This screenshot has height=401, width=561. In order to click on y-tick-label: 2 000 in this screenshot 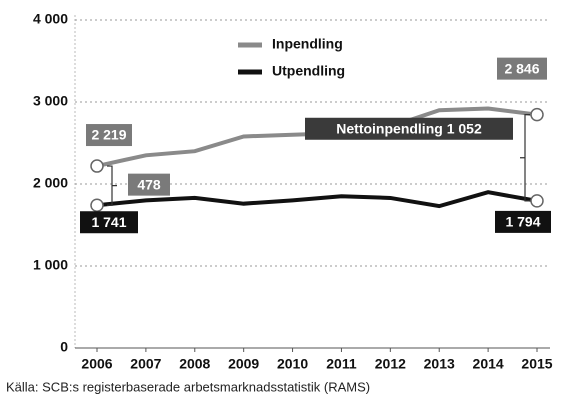, I will do `click(50, 183)`.